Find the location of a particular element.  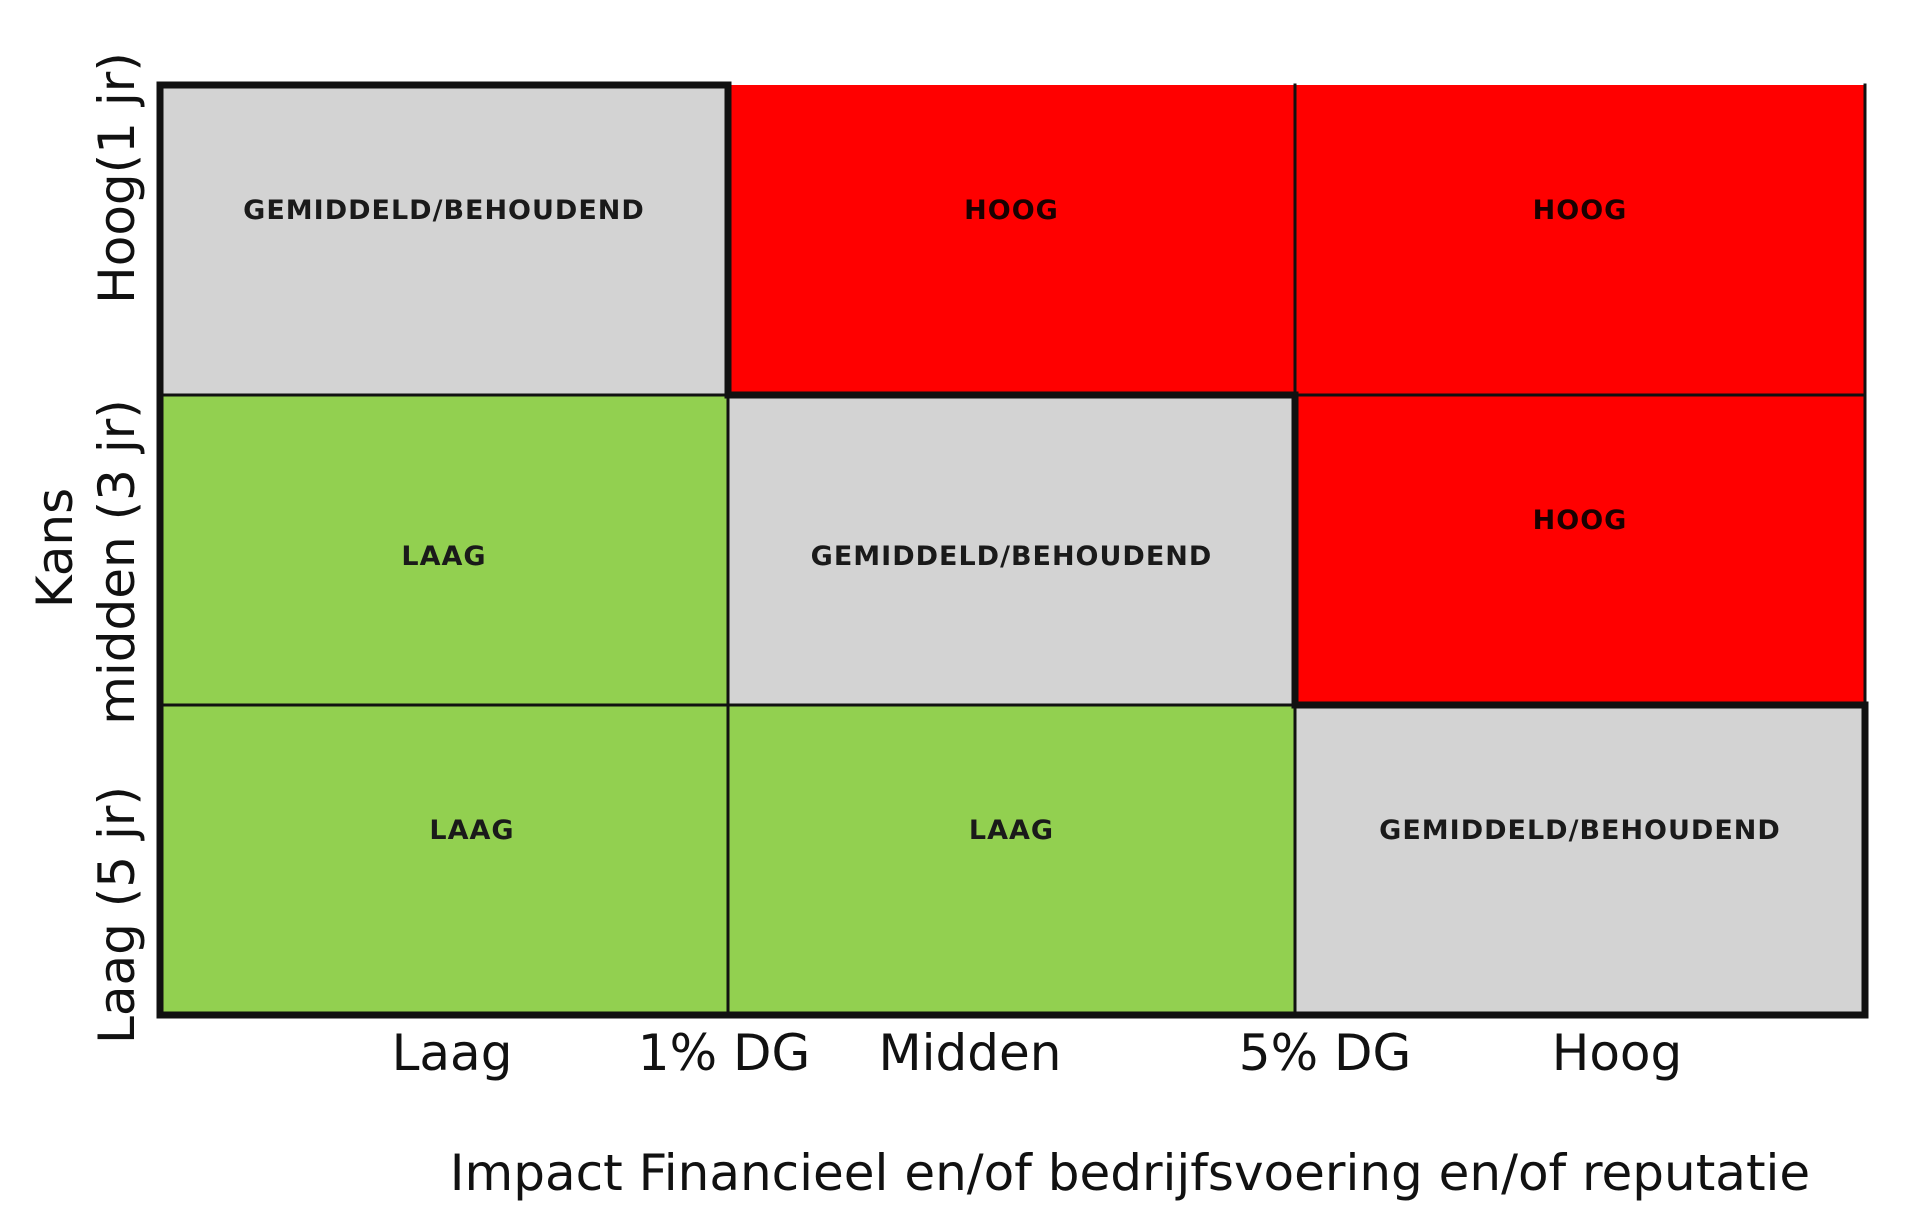

matrix-cell-r2-c1 is located at coordinates (444, 550).